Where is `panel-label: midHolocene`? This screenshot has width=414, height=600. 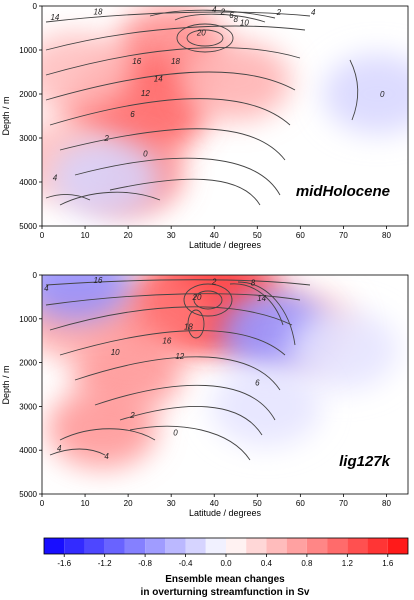
panel-label: midHolocene is located at coordinates (343, 191).